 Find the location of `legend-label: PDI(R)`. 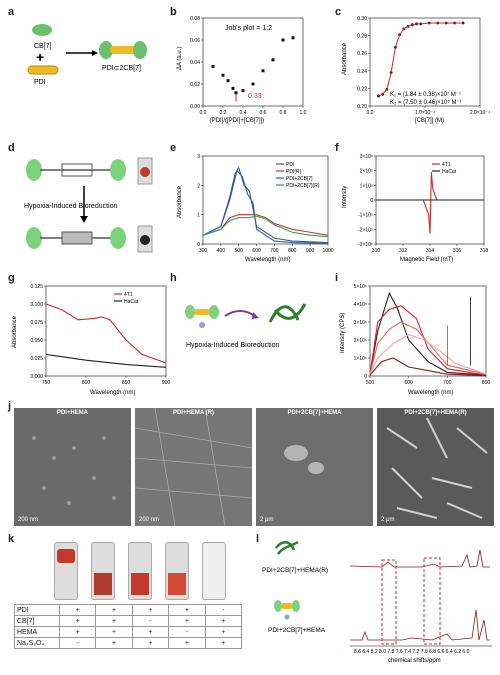

legend-label: PDI(R) is located at coordinates (294, 172).